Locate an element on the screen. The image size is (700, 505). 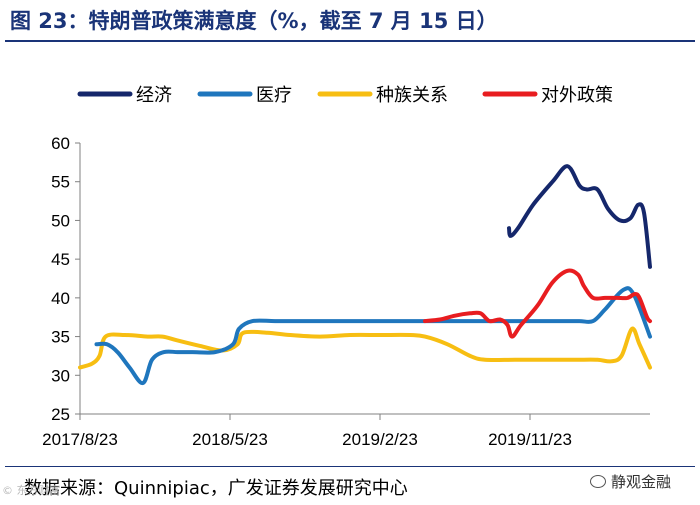
y-tick-label: 55 is located at coordinates (60, 182).